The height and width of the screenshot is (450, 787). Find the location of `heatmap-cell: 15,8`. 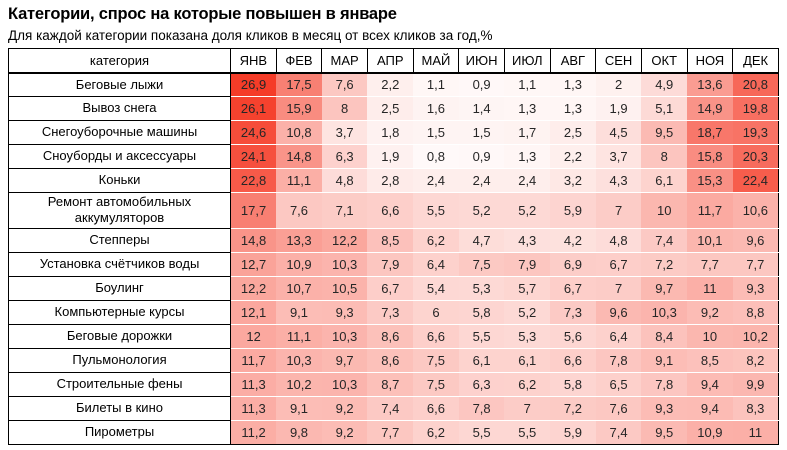

heatmap-cell: 15,8 is located at coordinates (710, 156).